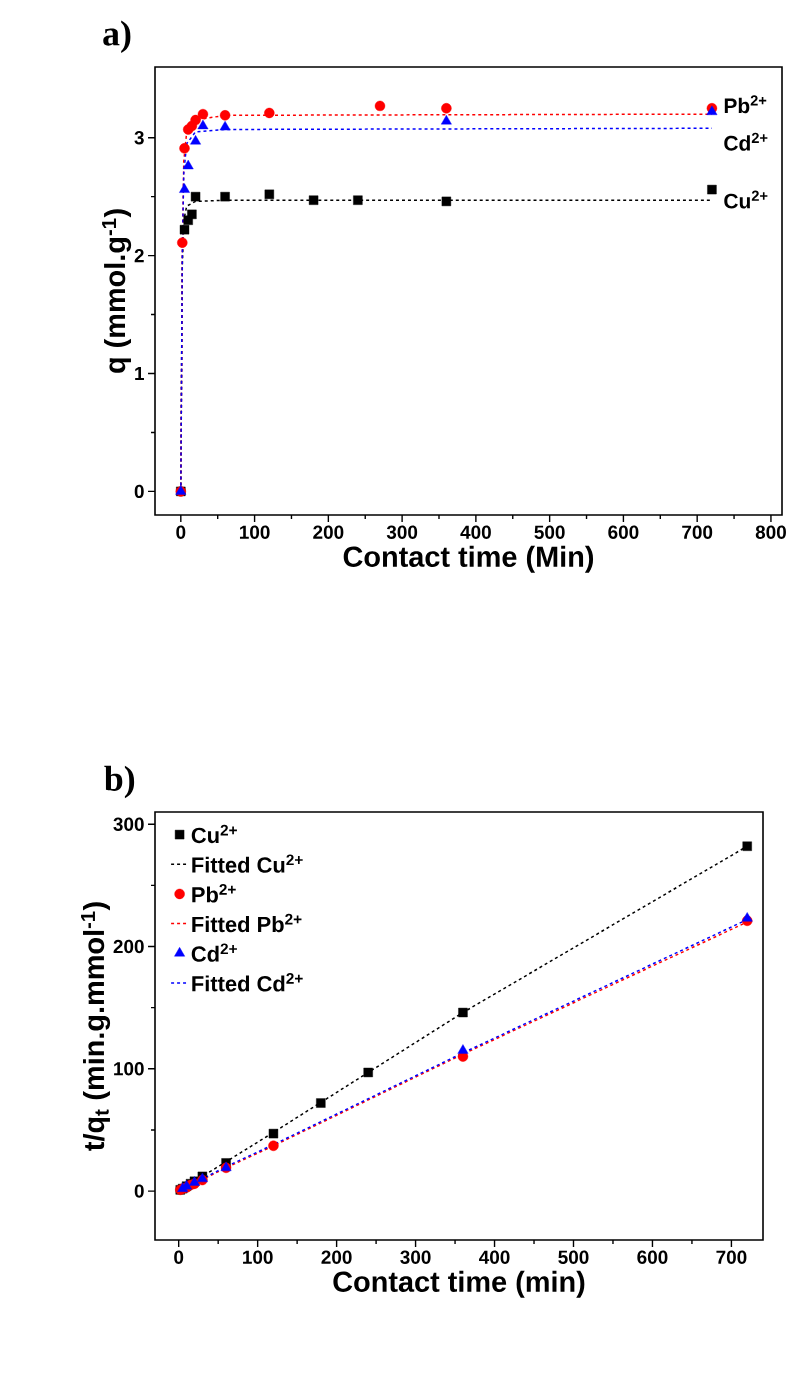 This screenshot has height=1374, width=797. I want to click on series-label: Cd$^{2+}$, so click(746, 141).